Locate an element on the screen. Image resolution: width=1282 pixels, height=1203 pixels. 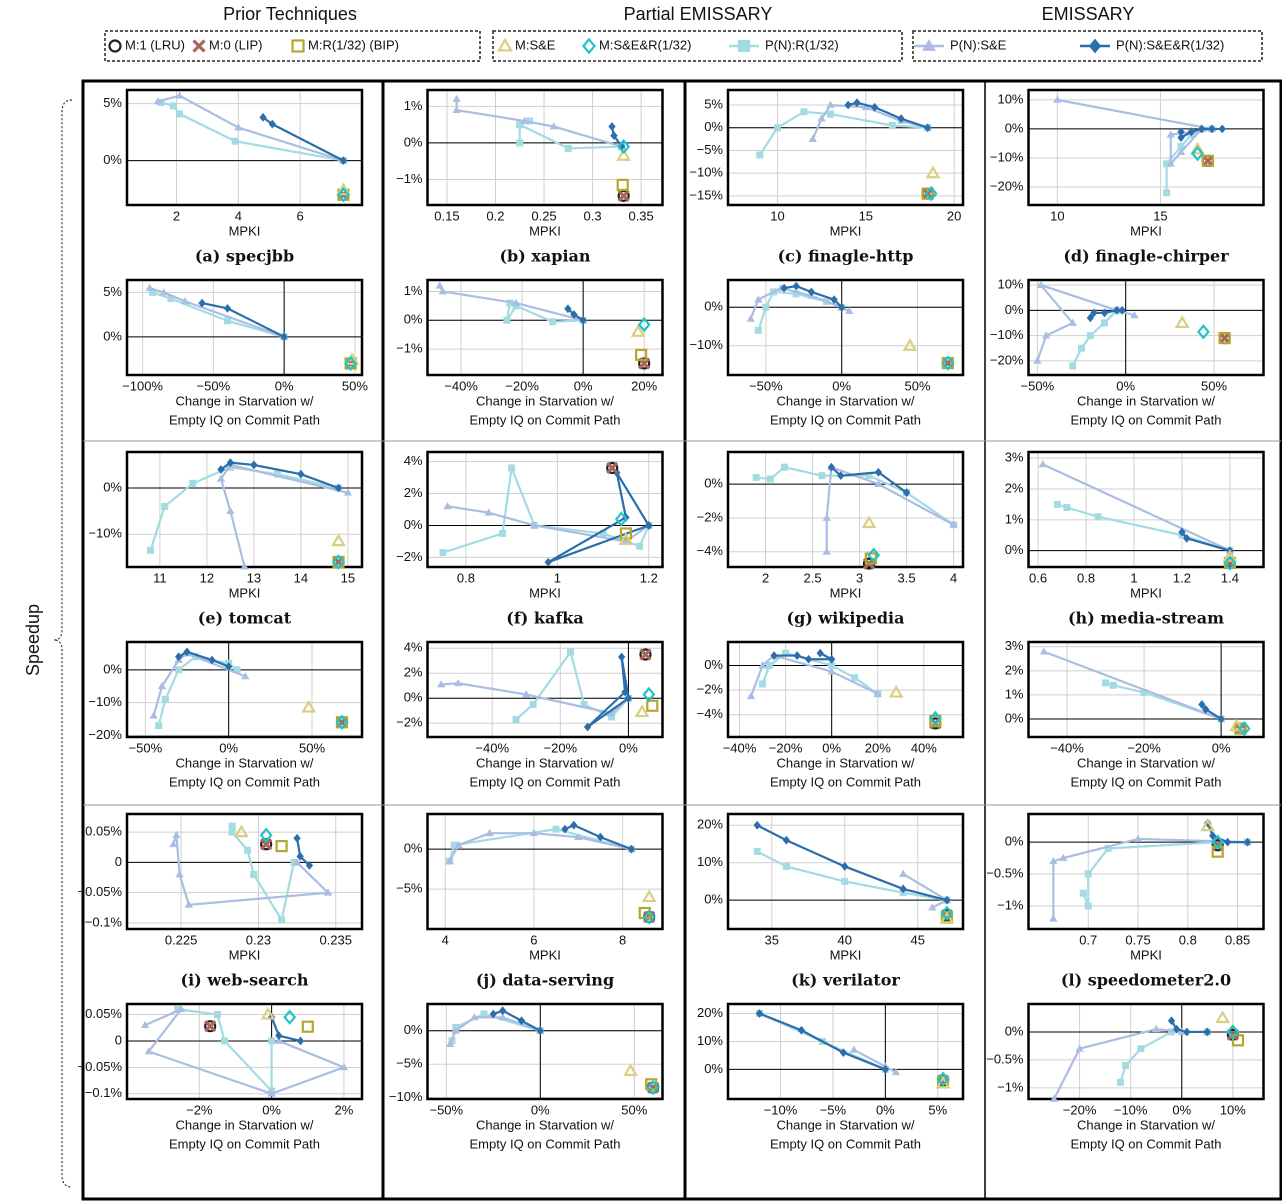
x-tick-label: −5% is located at coordinates (833, 1109).